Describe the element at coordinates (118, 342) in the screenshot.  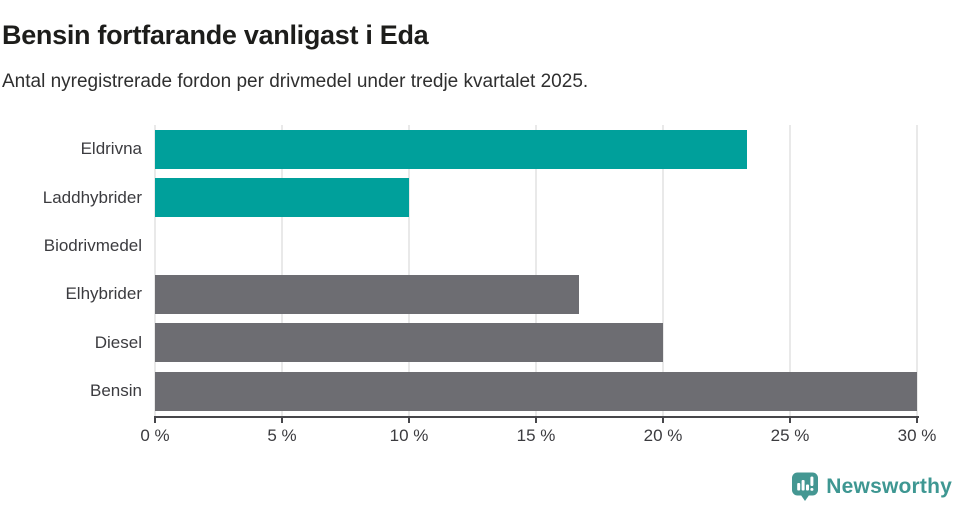
I see `category-label-diesel: Diesel` at that location.